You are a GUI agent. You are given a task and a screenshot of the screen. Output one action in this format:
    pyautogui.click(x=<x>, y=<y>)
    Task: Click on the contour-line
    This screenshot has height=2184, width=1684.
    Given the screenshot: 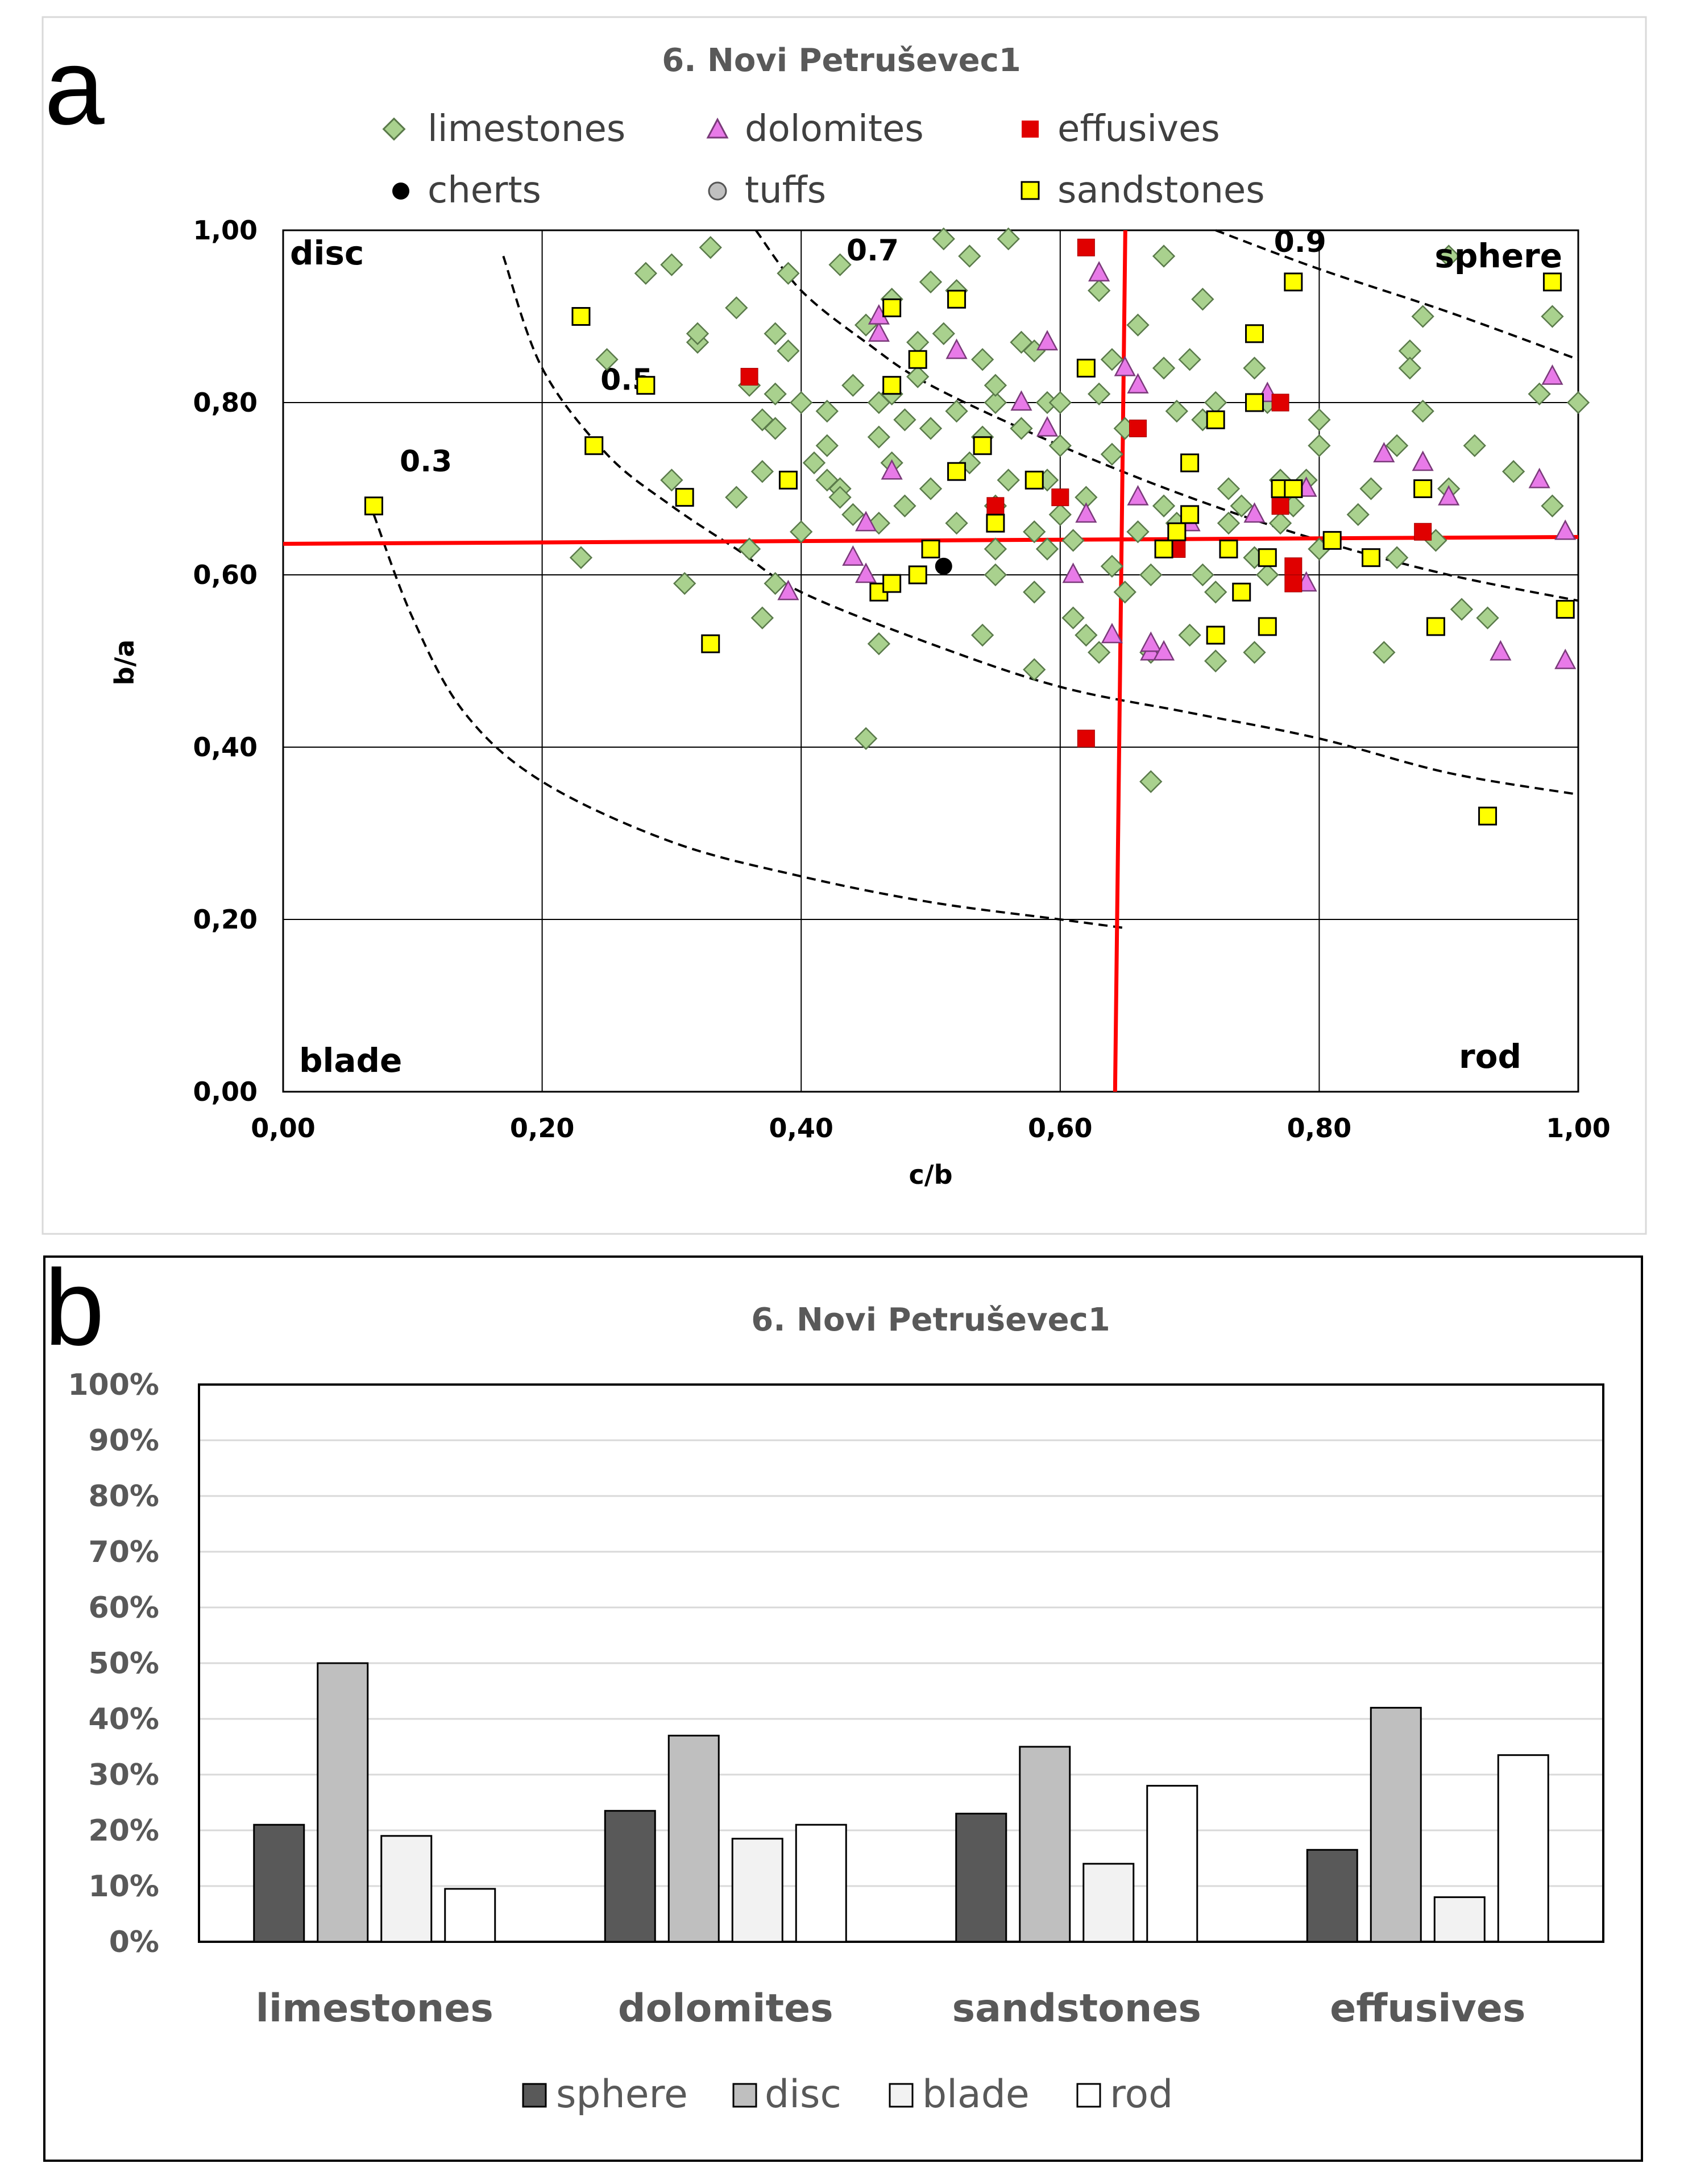 What is the action you would take?
    pyautogui.click(x=1167, y=415)
    